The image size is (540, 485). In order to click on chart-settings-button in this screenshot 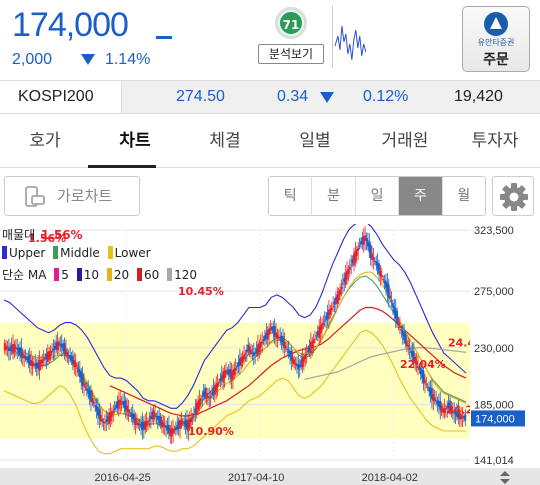, I will do `click(513, 196)`.